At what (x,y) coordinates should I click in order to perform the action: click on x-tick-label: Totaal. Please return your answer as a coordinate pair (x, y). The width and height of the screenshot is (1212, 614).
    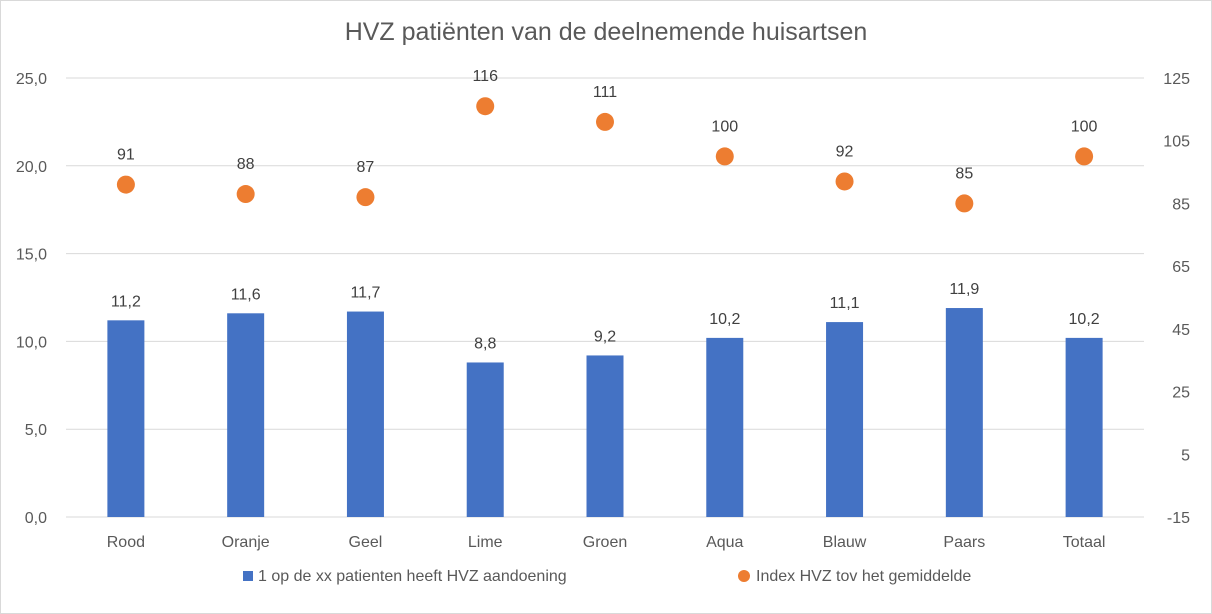
    Looking at the image, I should click on (1084, 542).